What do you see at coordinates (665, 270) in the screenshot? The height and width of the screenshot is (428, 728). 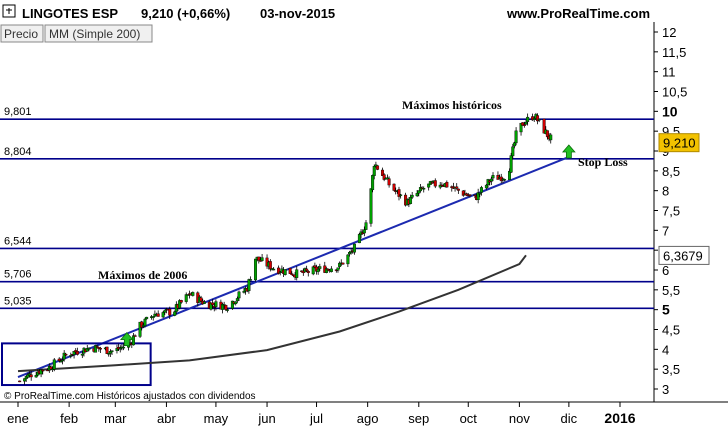 I see `y-tick-label: 6` at bounding box center [665, 270].